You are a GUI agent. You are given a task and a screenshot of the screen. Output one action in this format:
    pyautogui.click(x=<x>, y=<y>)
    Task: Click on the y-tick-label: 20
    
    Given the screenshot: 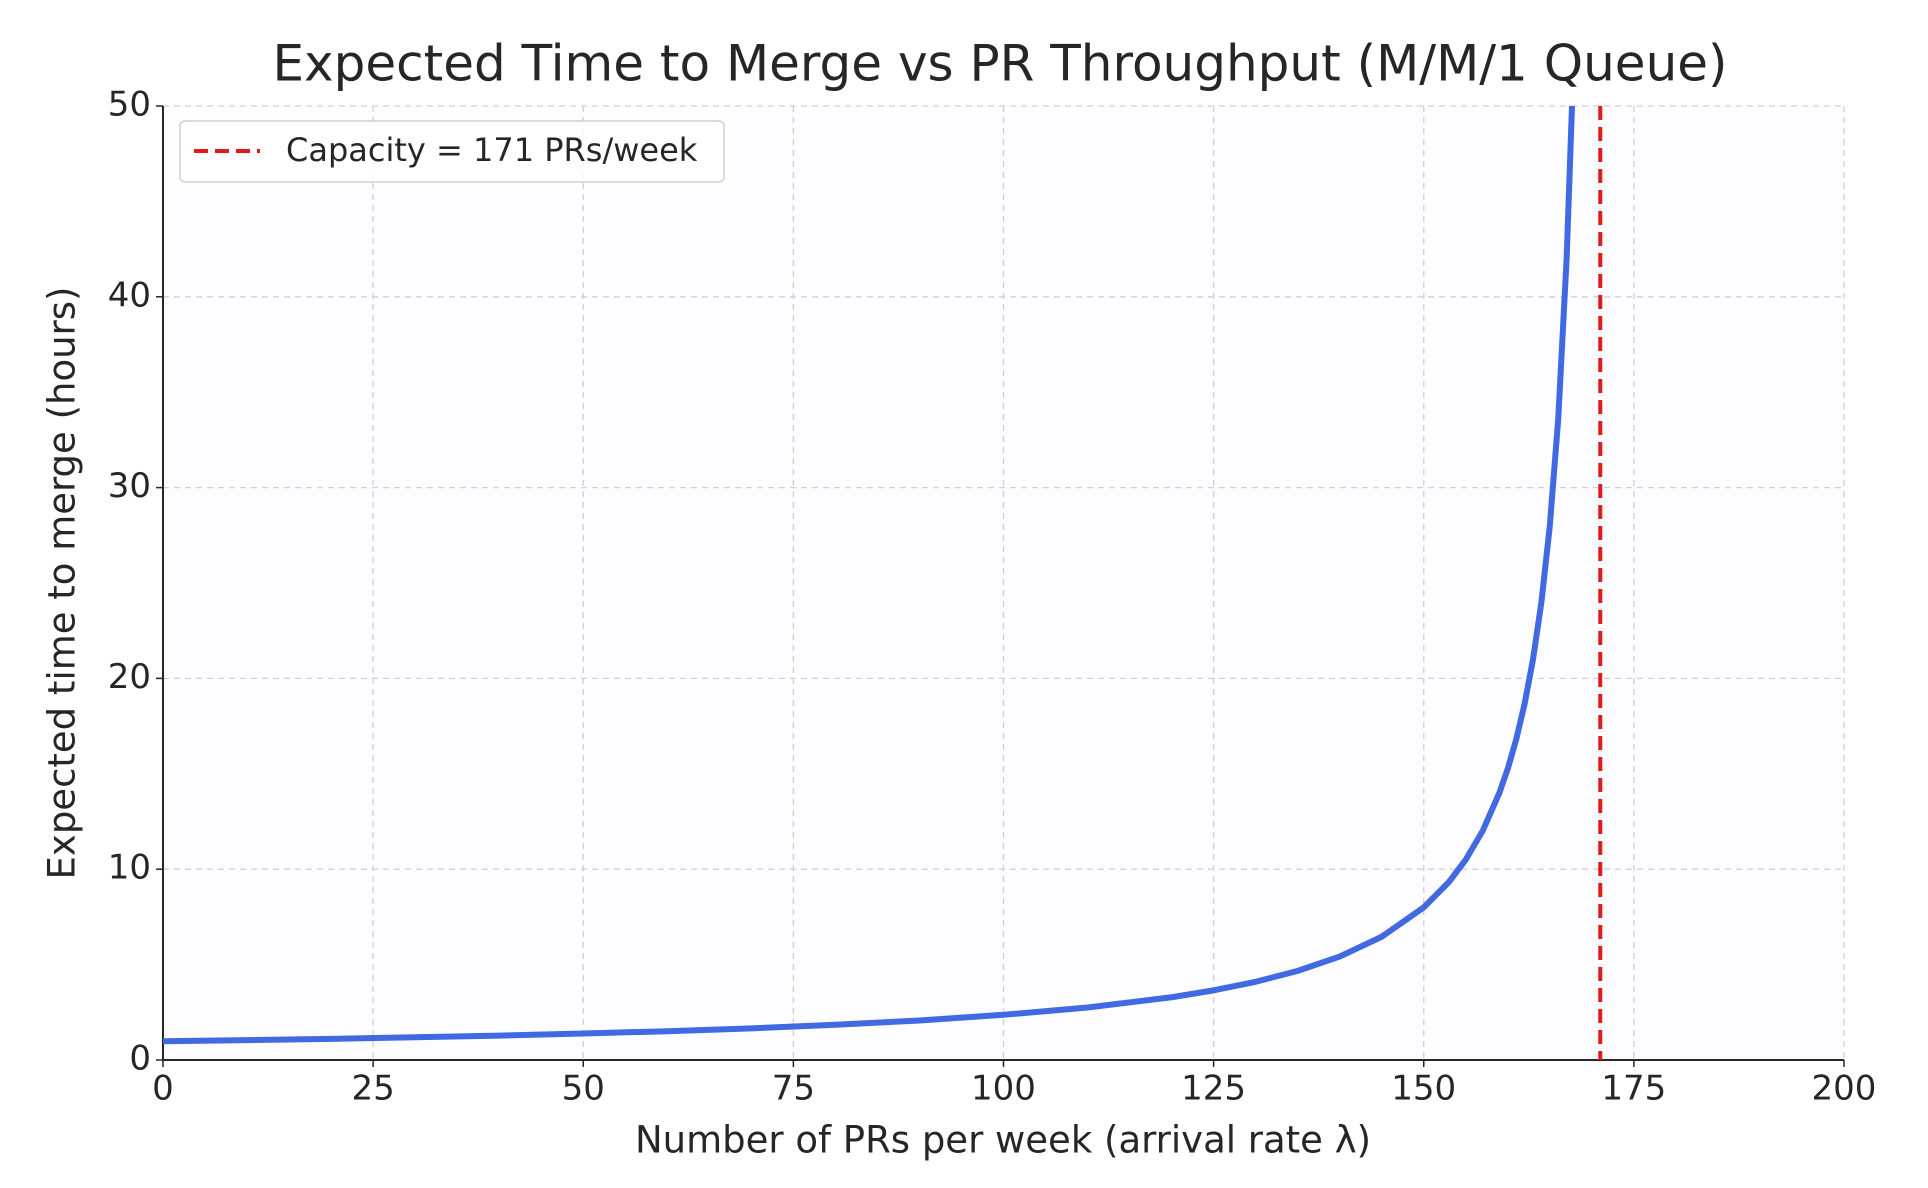 What is the action you would take?
    pyautogui.click(x=129, y=677)
    